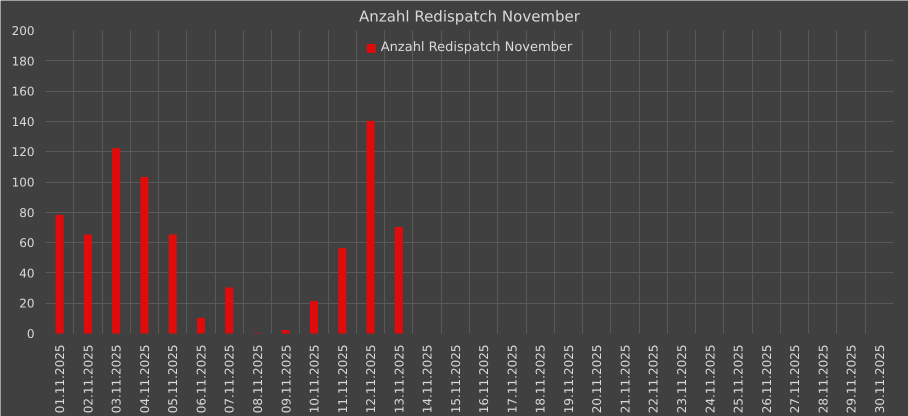  Describe the element at coordinates (597, 379) in the screenshot. I see `x-tick-label: 20.11.2025` at that location.